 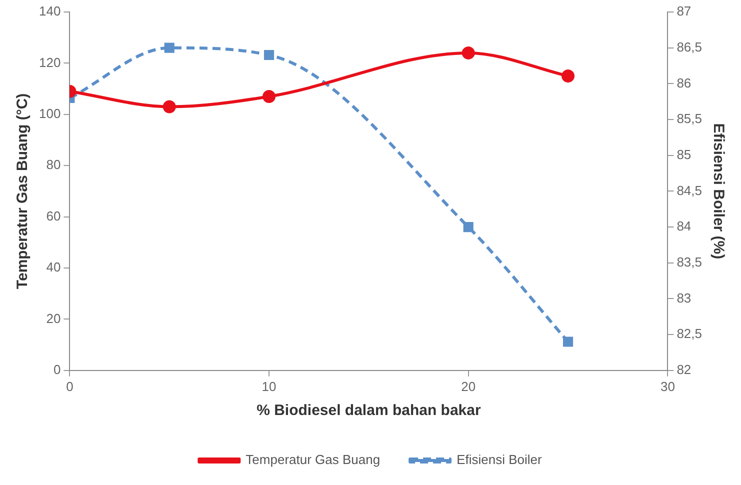 I want to click on y-axis-title: Temperatur Gas Buang (°C), so click(x=23, y=191).